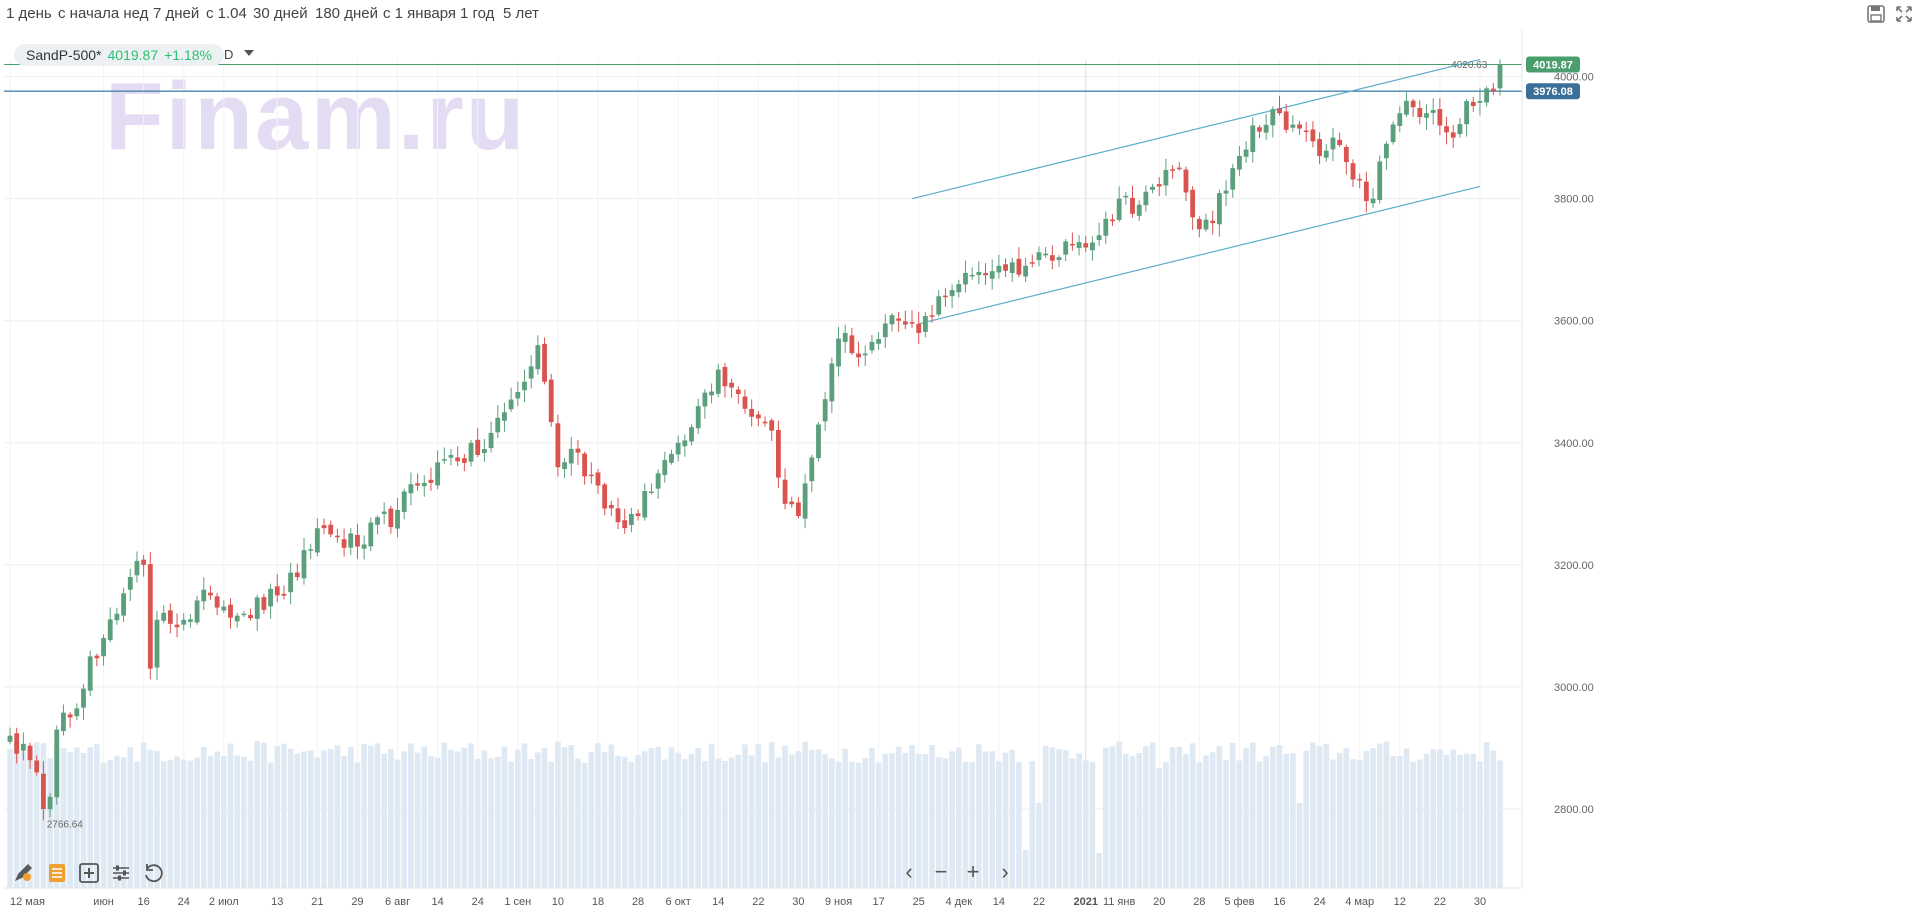 This screenshot has height=912, width=1918. Describe the element at coordinates (420, 13) in the screenshot. I see `period-ytd: с 1 января` at that location.